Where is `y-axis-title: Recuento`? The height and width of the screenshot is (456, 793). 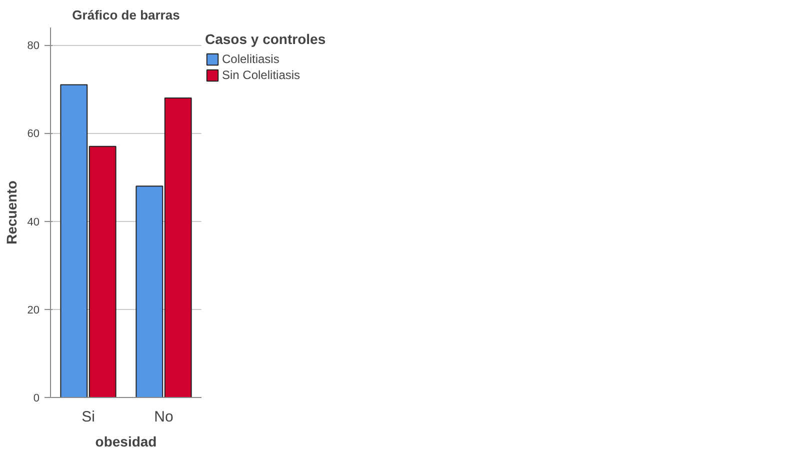 y-axis-title: Recuento is located at coordinates (11, 212).